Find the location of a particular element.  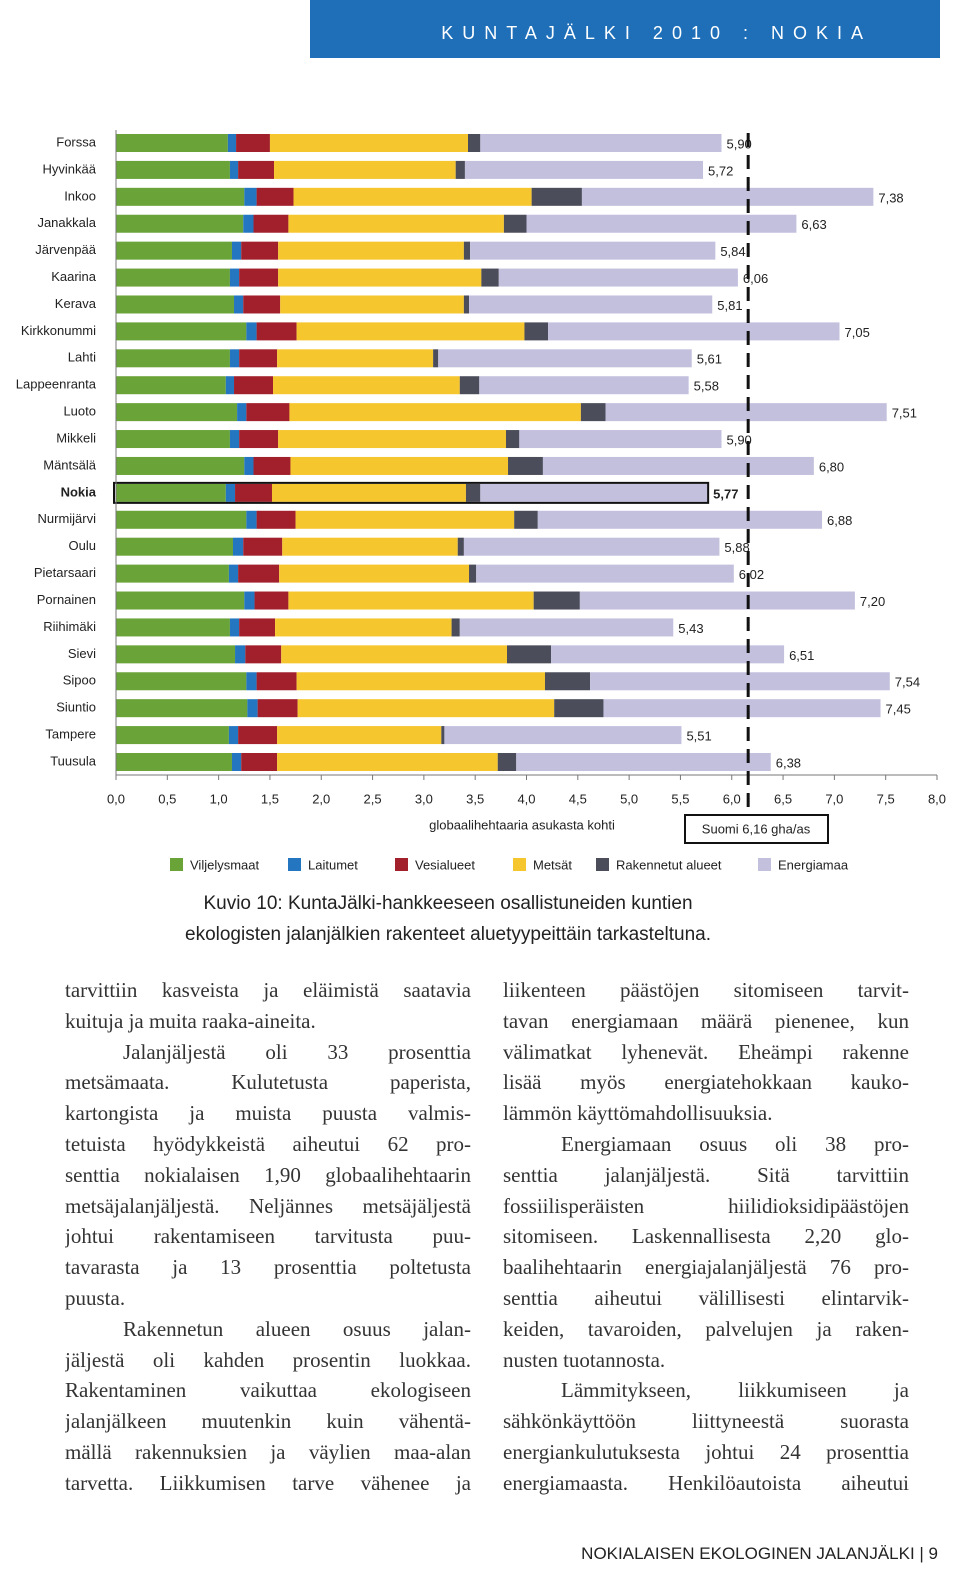

text-line: jäljestä oli kahden prosentin luokkaa. is located at coordinates (268, 1359).